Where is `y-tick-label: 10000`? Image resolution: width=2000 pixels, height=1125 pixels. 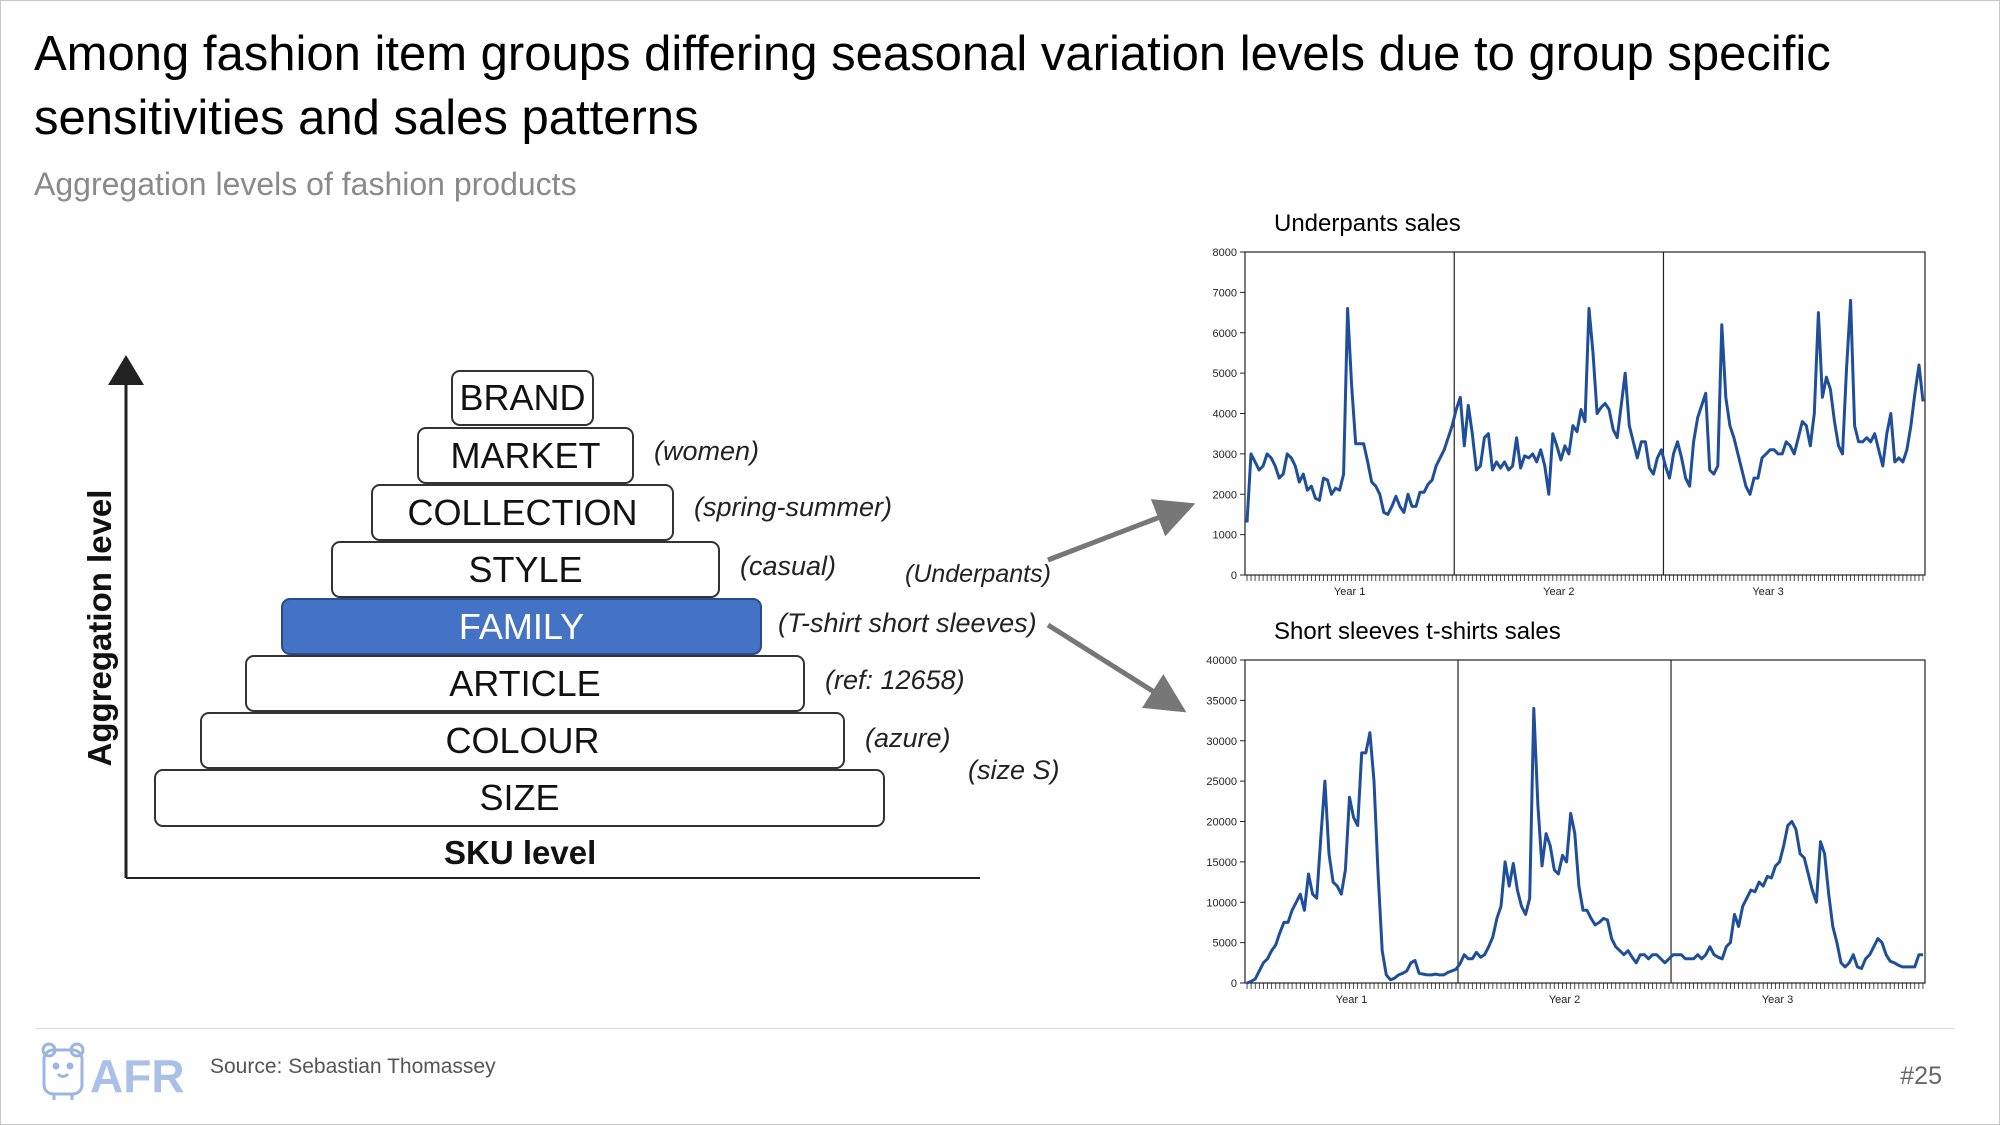
y-tick-label: 10000 is located at coordinates (1221, 903).